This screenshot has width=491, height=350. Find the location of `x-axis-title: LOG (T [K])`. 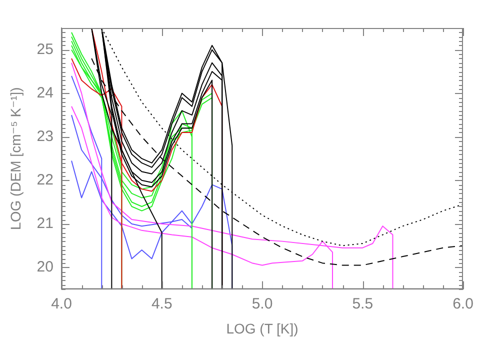

x-axis-title: LOG (T [K]) is located at coordinates (262, 328).